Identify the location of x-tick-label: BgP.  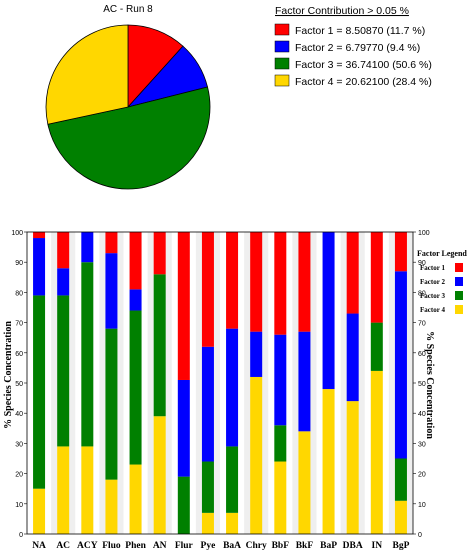
(400, 545).